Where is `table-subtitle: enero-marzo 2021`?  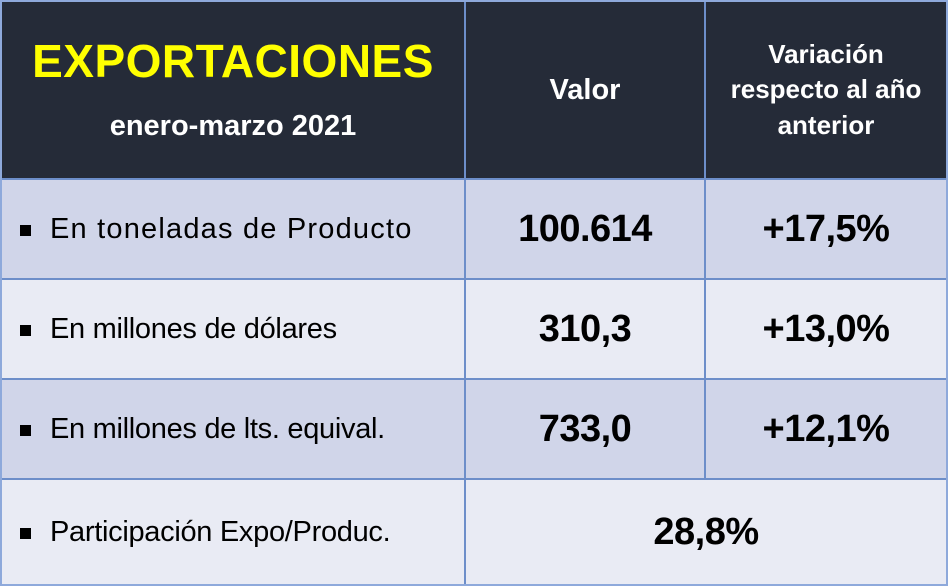
table-subtitle: enero-marzo 2021 is located at coordinates (233, 126).